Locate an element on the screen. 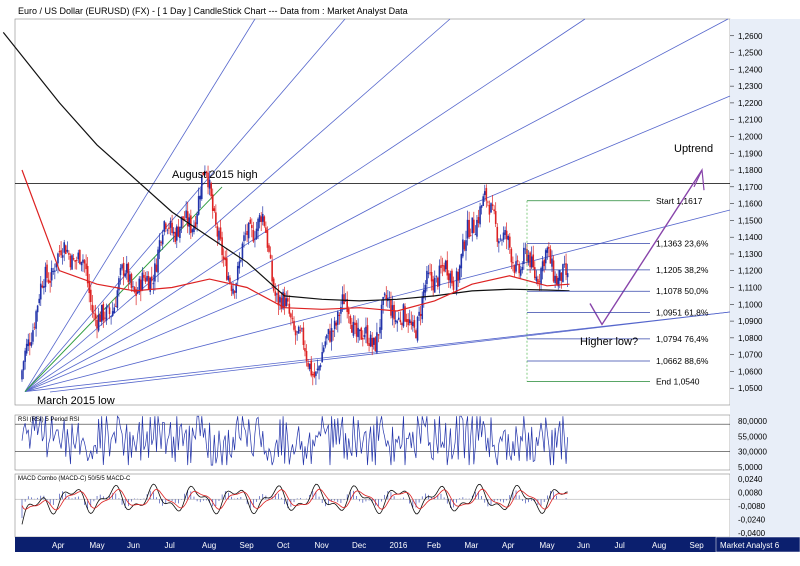  annotation-march-low: March 2015 low is located at coordinates (76, 401).